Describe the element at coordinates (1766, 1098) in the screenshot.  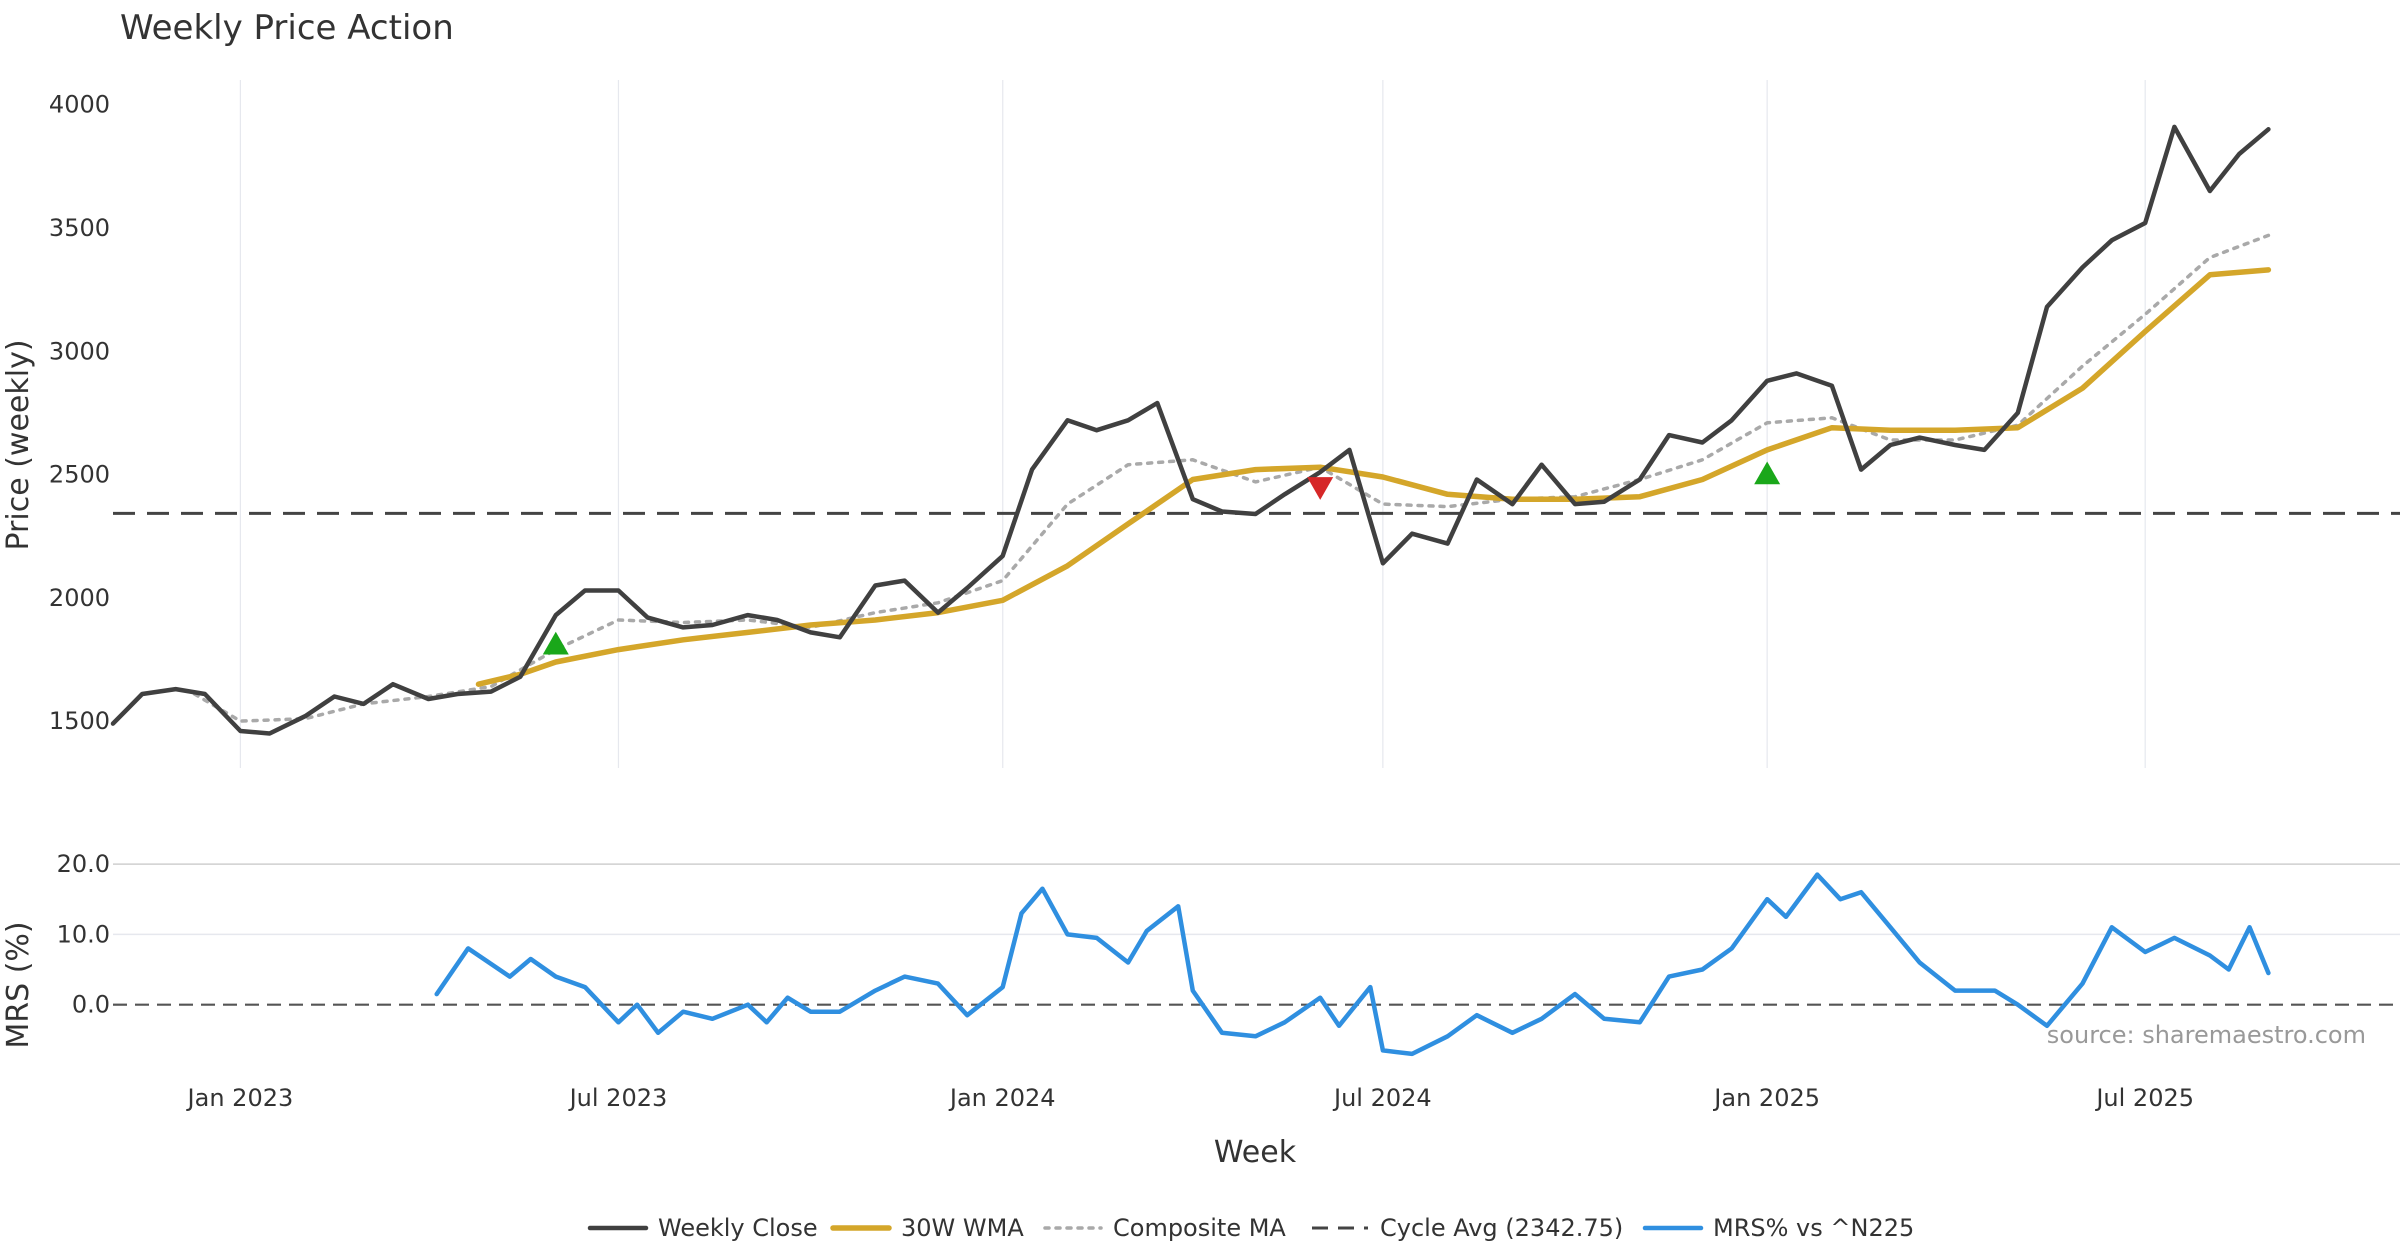
I see `x-tick-label: Jan 2025` at that location.